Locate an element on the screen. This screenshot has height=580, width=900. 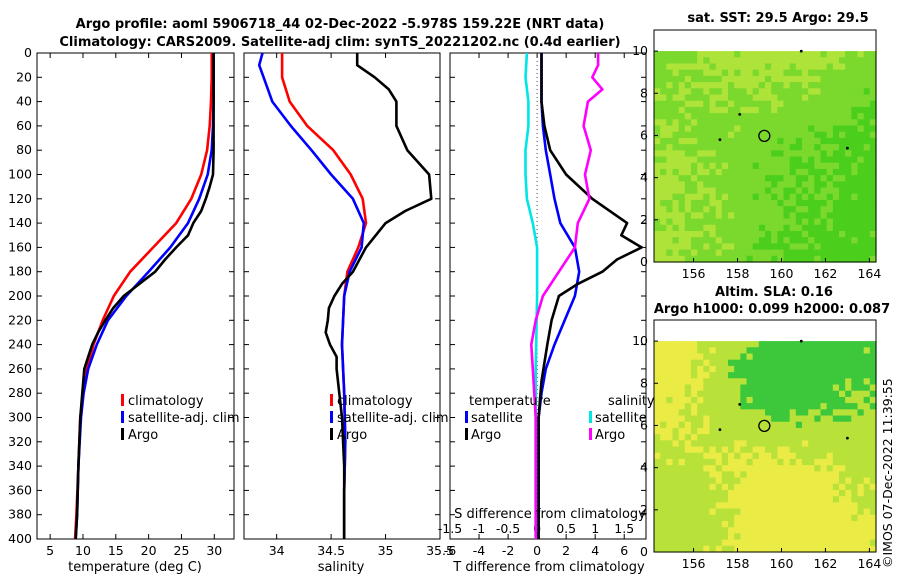
salinity-xtick-label: 35 is located at coordinates (386, 550).